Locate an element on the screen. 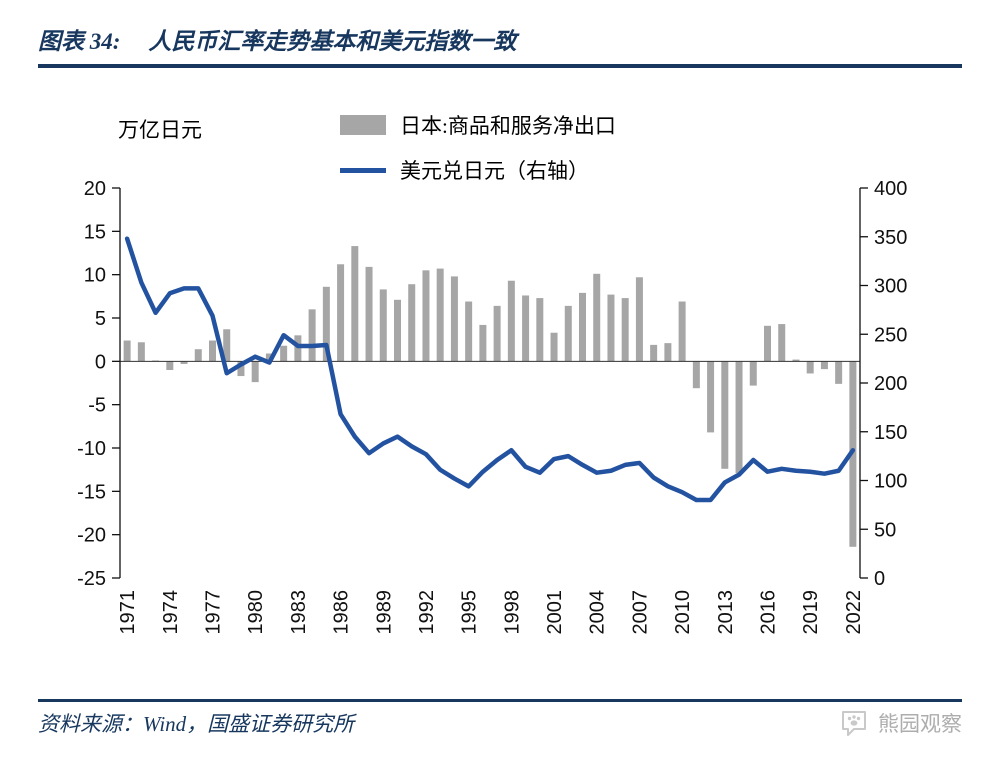 This screenshot has height=760, width=1000. svg-text: 1971 is located at coordinates (128, 612).